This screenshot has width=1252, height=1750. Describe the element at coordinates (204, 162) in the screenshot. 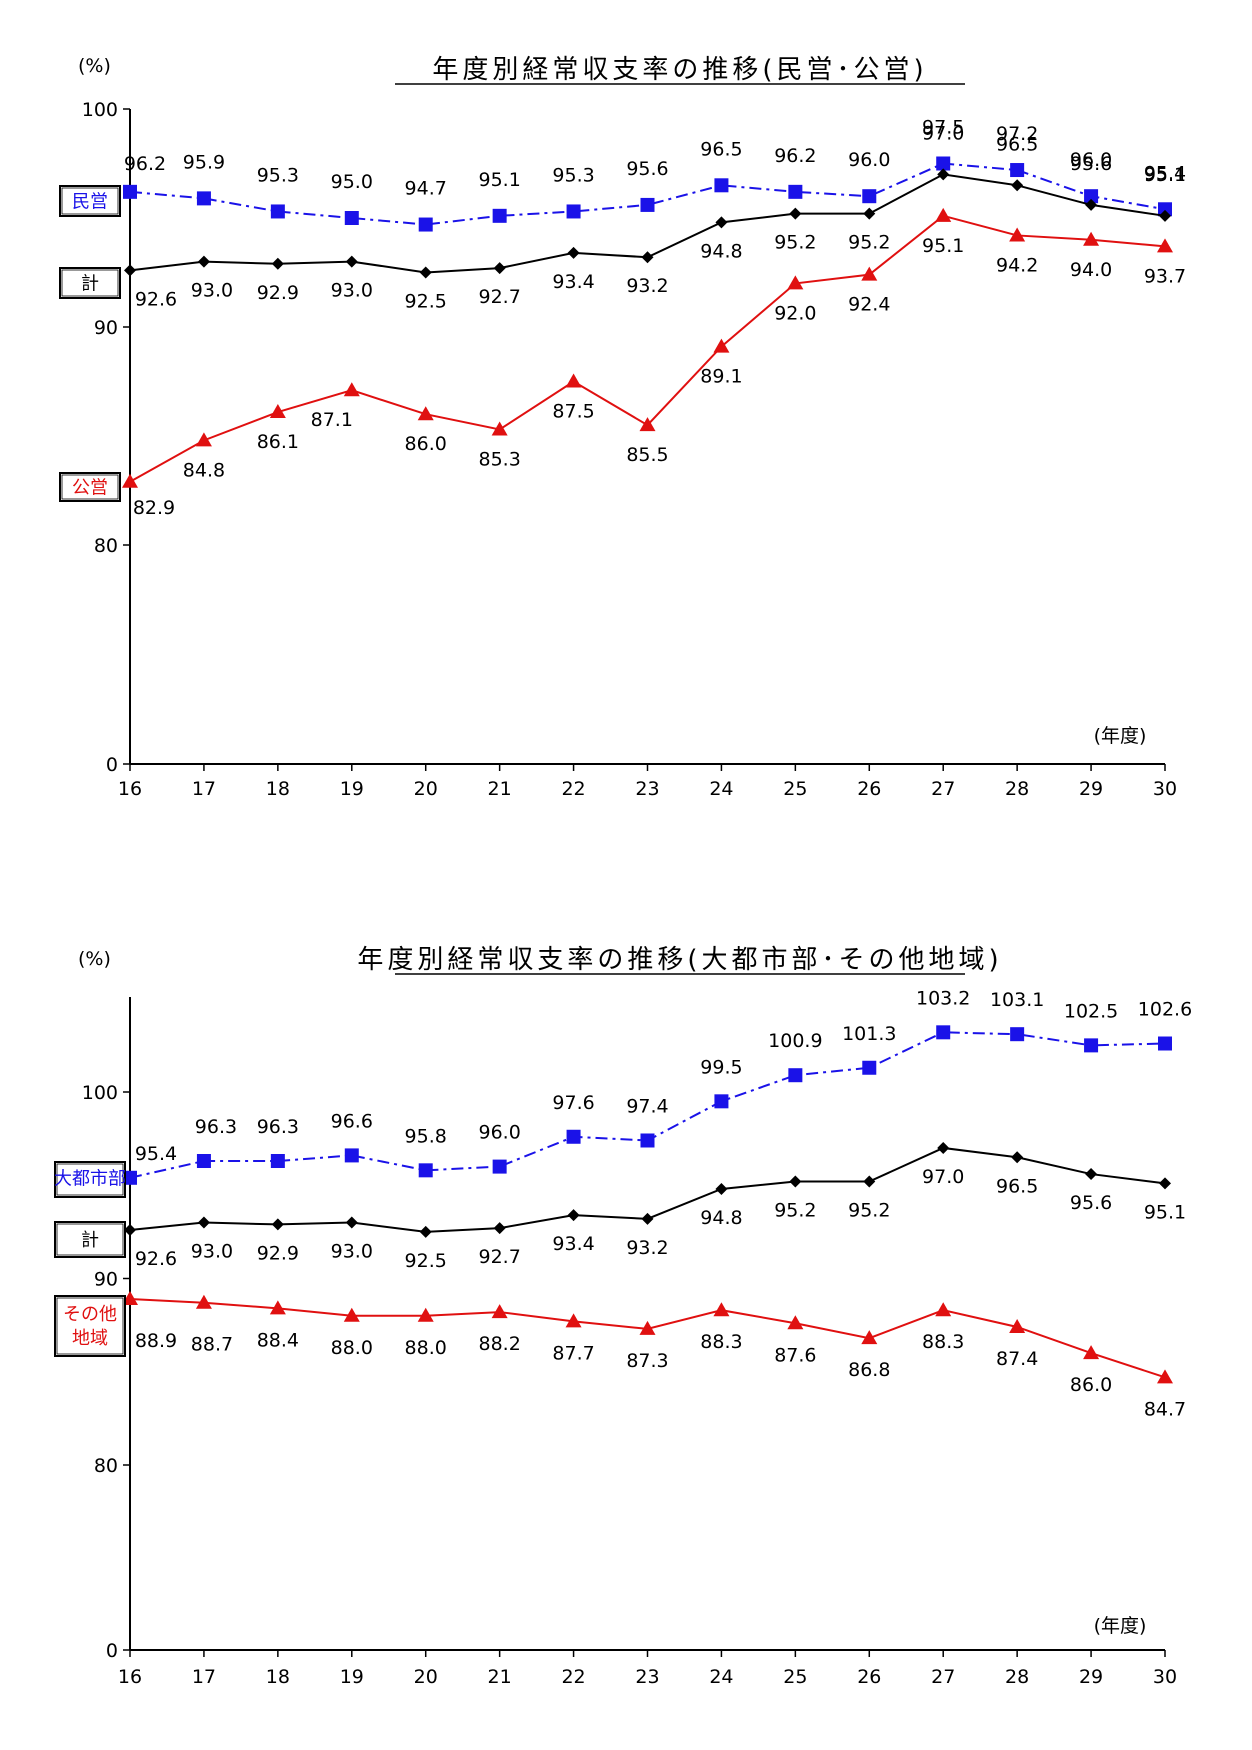

I see `data-label: 95.9` at that location.